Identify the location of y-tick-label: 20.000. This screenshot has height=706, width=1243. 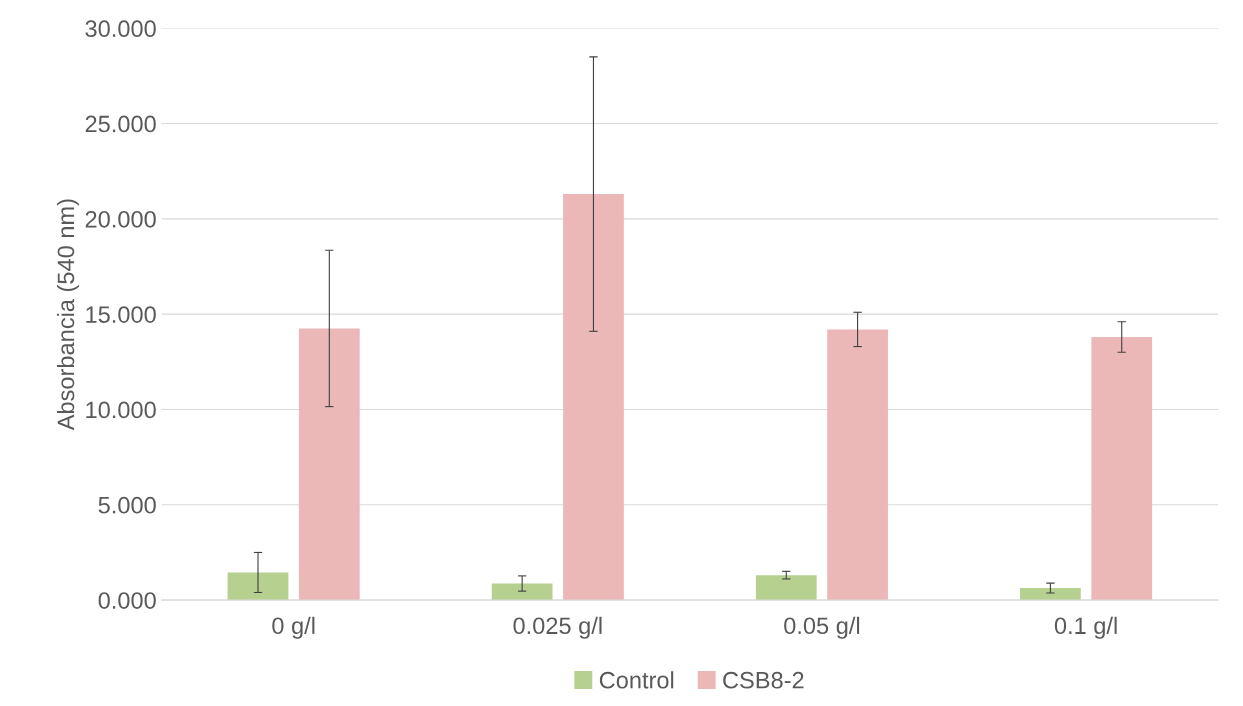
(120, 219).